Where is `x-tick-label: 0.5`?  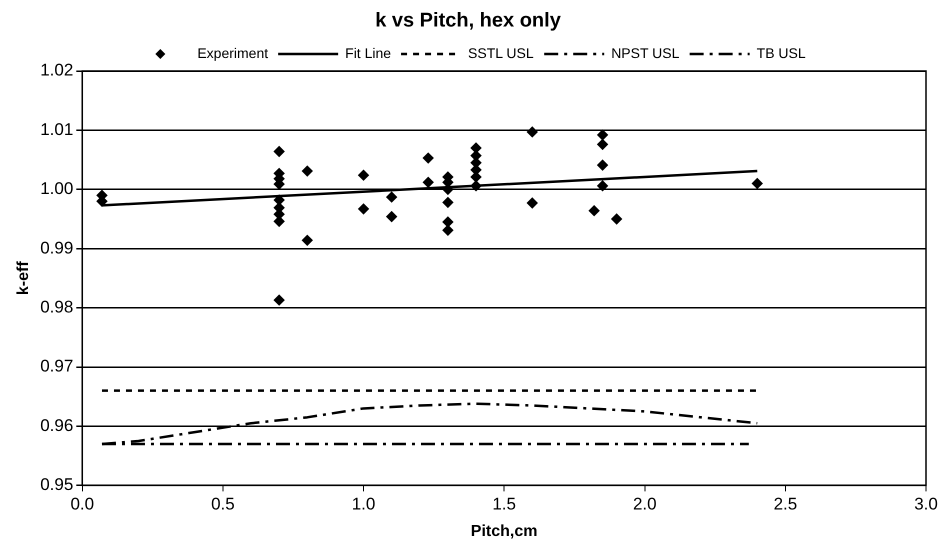
x-tick-label: 0.5 is located at coordinates (223, 504).